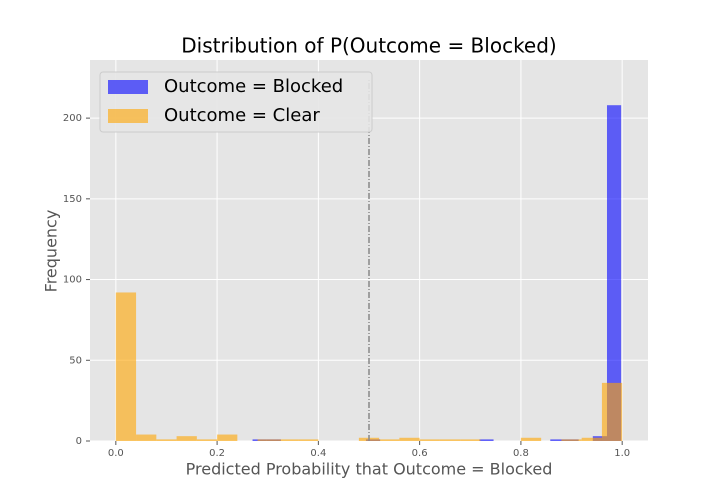 The width and height of the screenshot is (720, 504). Describe the element at coordinates (72, 280) in the screenshot. I see `y-tick-label: 100` at that location.